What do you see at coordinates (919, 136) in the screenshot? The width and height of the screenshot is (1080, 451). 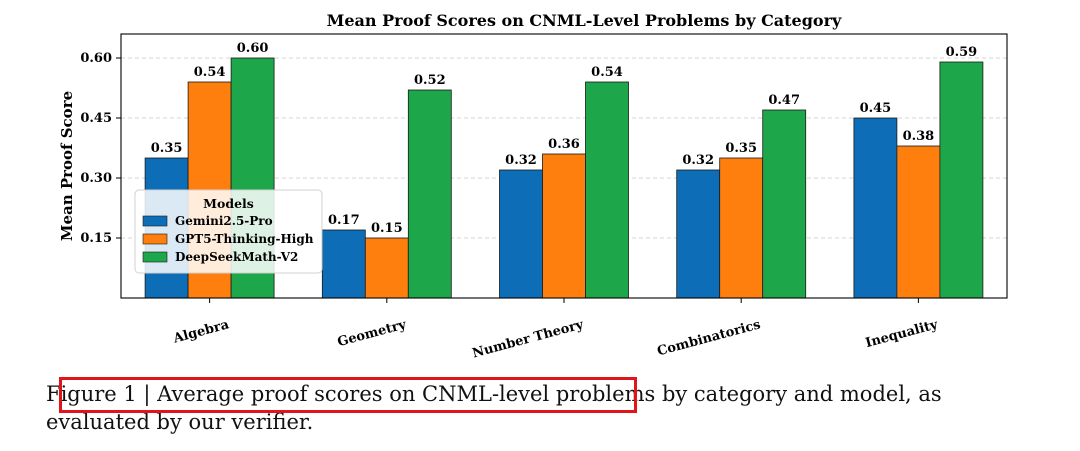 I see `bar-value-label: 0.38` at bounding box center [919, 136].